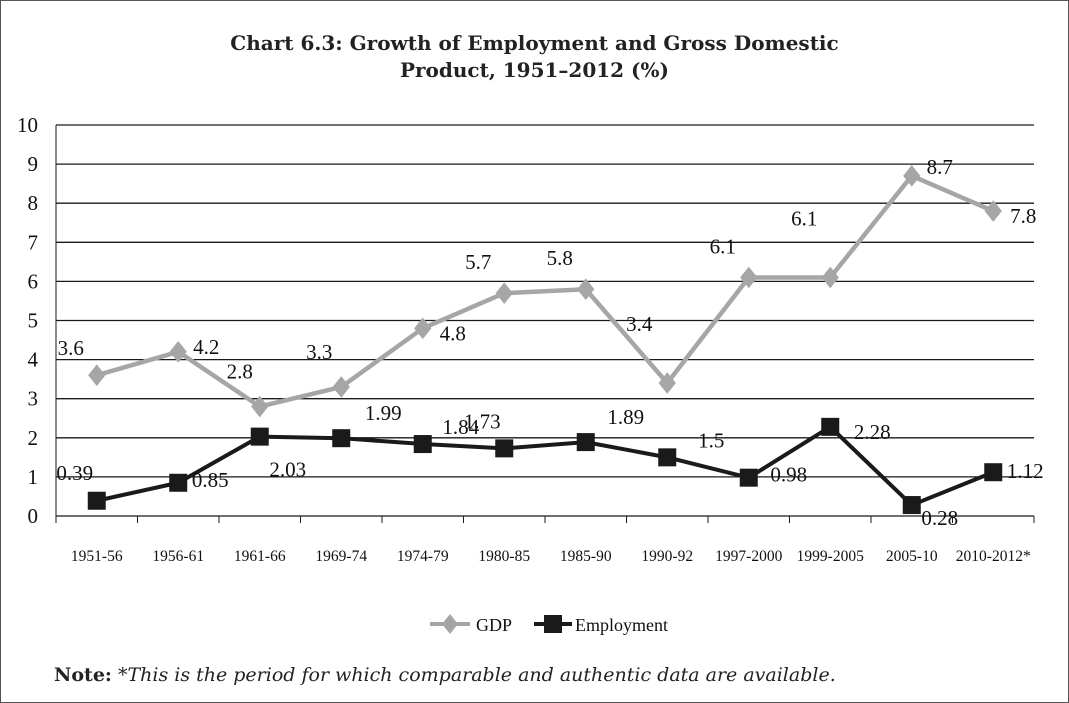 The height and width of the screenshot is (703, 1069). What do you see at coordinates (872, 432) in the screenshot?
I see `employment-data-label: 2.28` at bounding box center [872, 432].